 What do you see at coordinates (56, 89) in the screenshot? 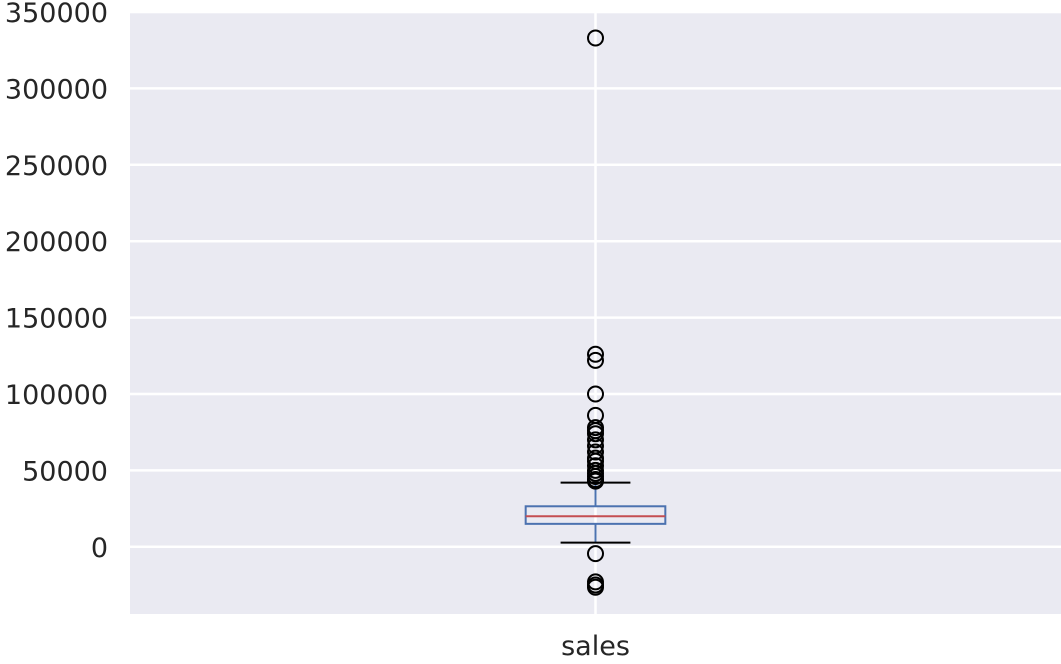
I see `y-tick-label: 300000` at bounding box center [56, 89].